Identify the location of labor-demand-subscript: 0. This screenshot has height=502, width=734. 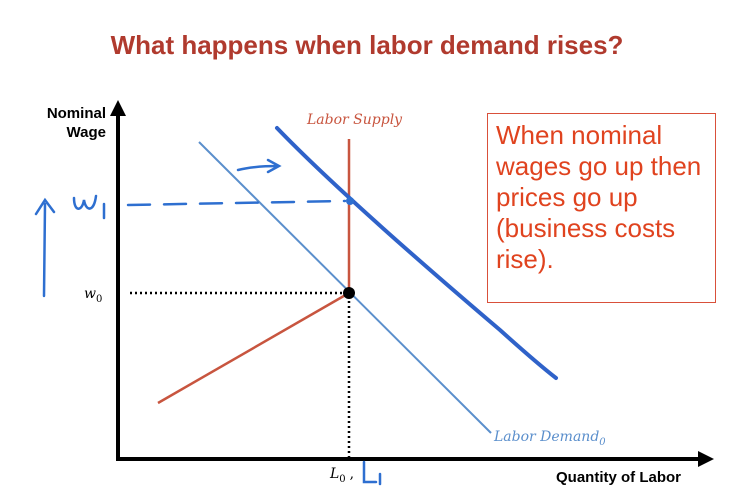
(602, 442).